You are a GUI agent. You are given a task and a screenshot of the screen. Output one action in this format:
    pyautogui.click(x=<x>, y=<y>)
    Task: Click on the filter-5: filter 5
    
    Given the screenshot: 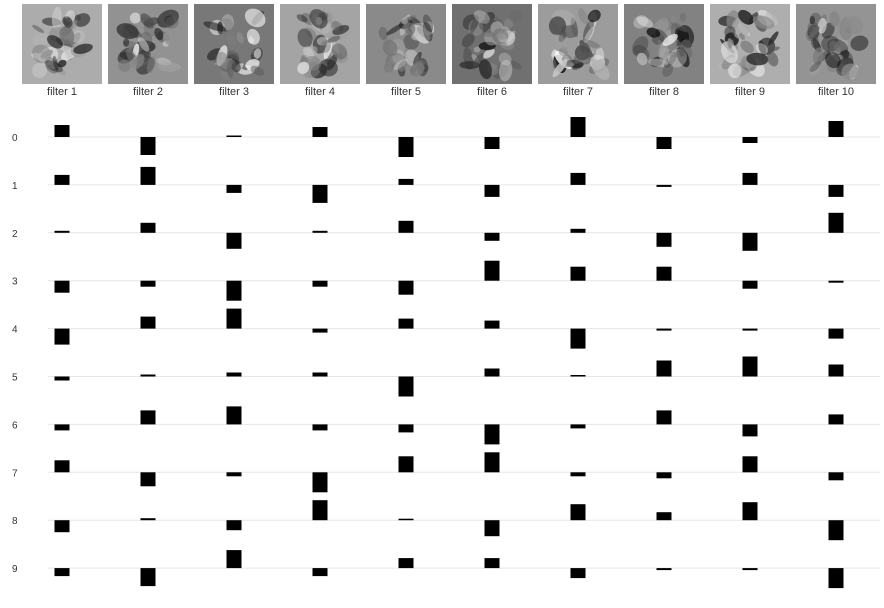 What is the action you would take?
    pyautogui.click(x=406, y=51)
    